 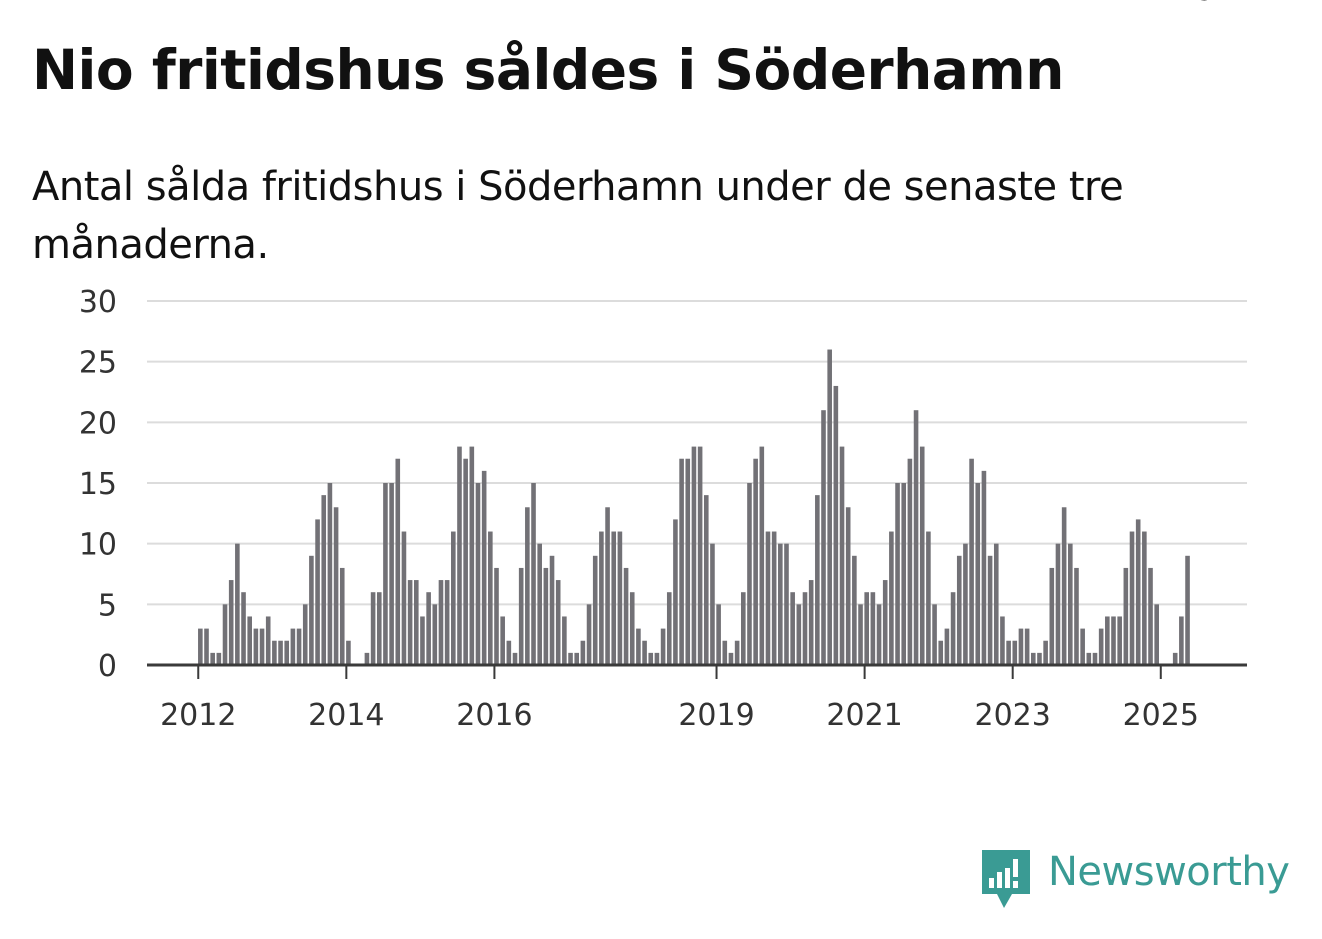 I want to click on highlight-value-label: 9, so click(x=1206, y=4).